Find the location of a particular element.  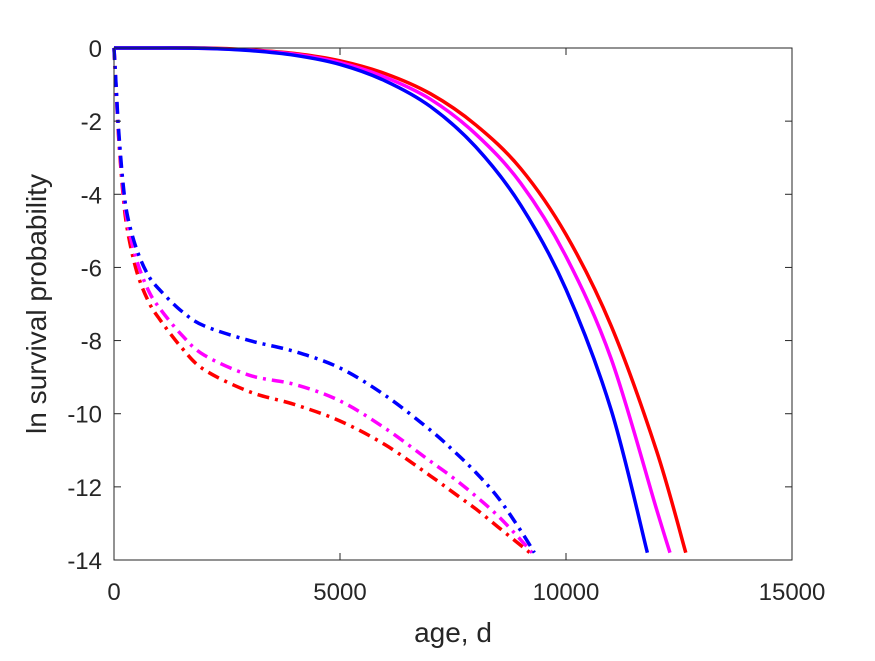

y-tick-label: -10 is located at coordinates (84, 415).